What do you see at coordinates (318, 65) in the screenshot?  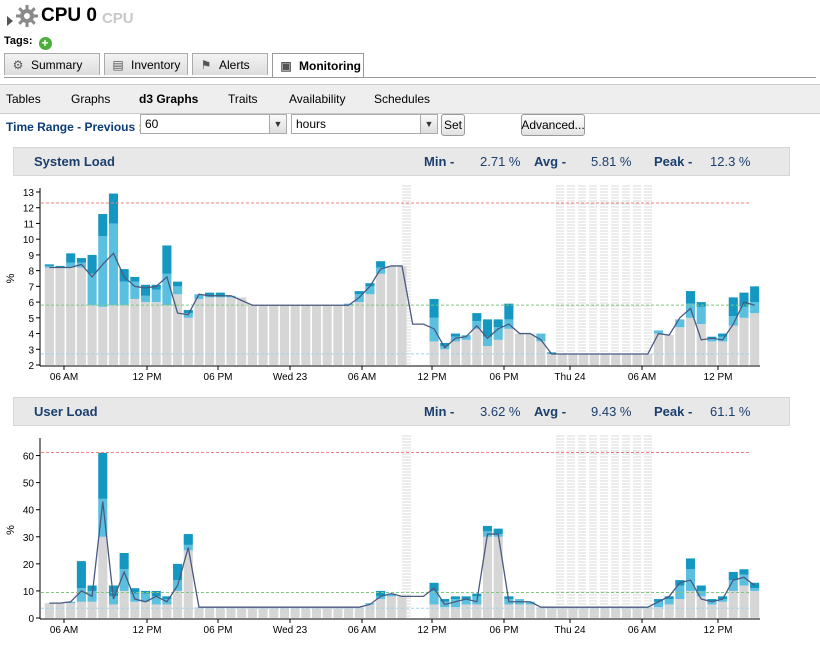 I see `tab-monitoring: ▣ Monitoring` at bounding box center [318, 65].